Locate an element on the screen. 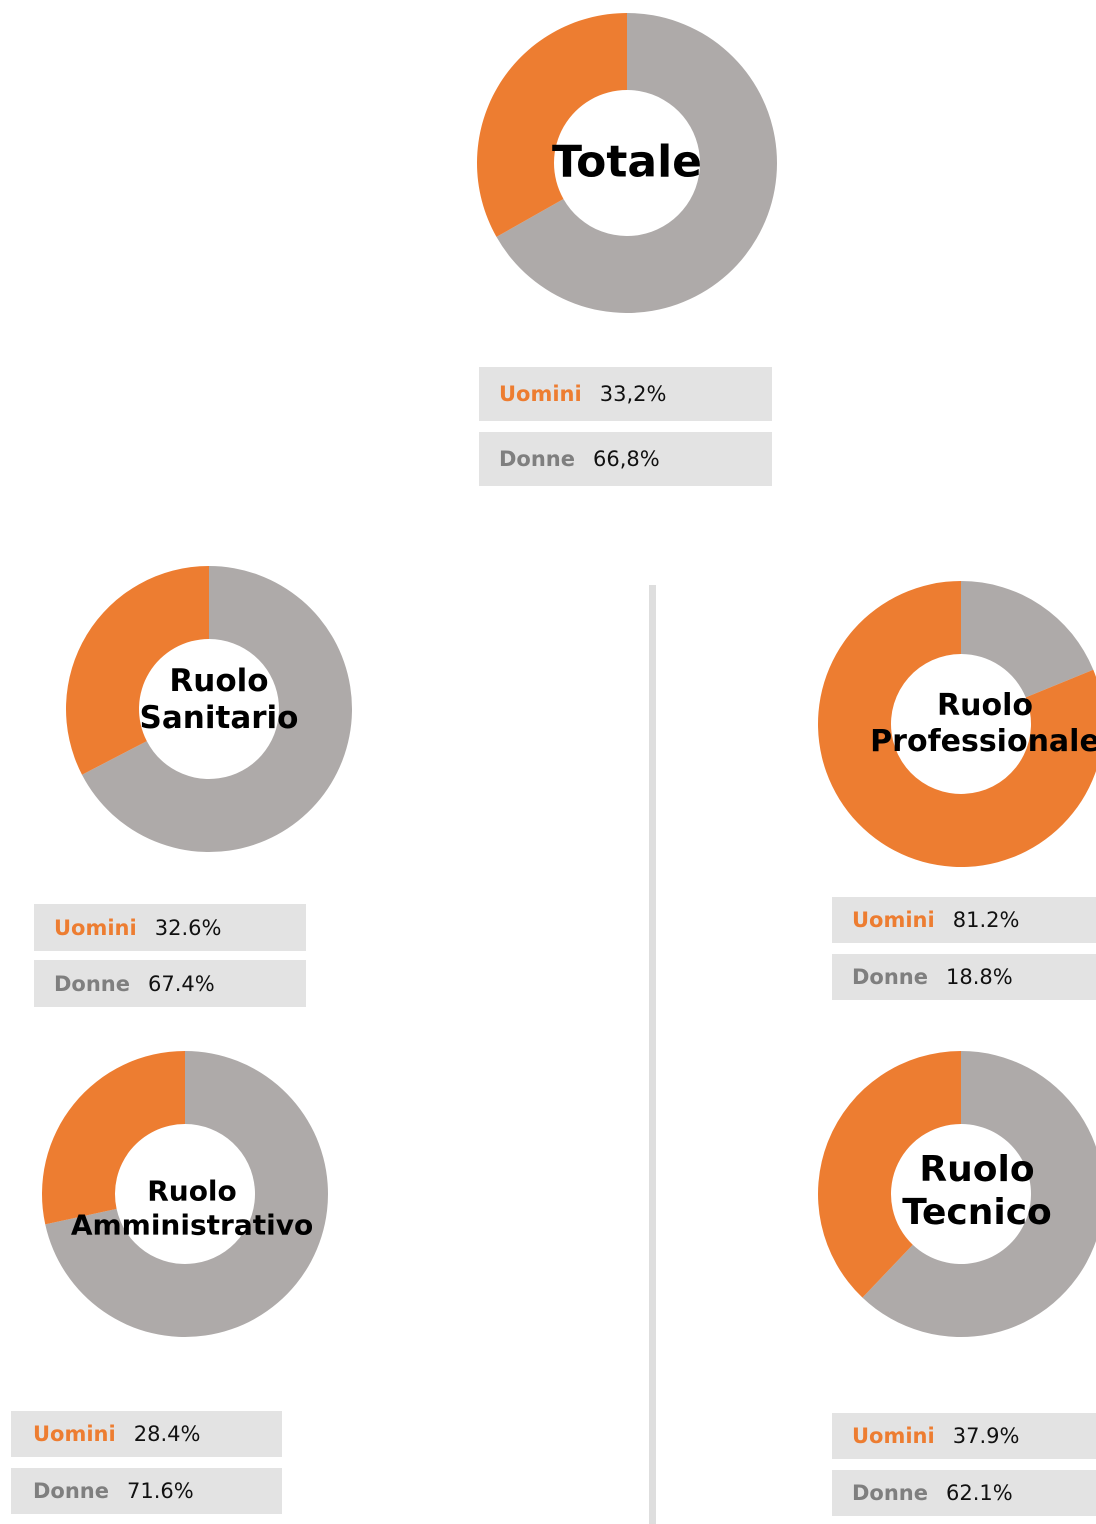 This screenshot has height=1524, width=1096. legend-value: 66,8% is located at coordinates (626, 459).